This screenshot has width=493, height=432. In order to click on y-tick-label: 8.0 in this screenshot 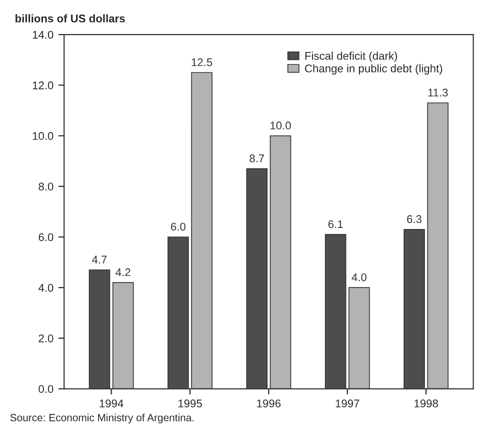, I will do `click(46, 186)`.